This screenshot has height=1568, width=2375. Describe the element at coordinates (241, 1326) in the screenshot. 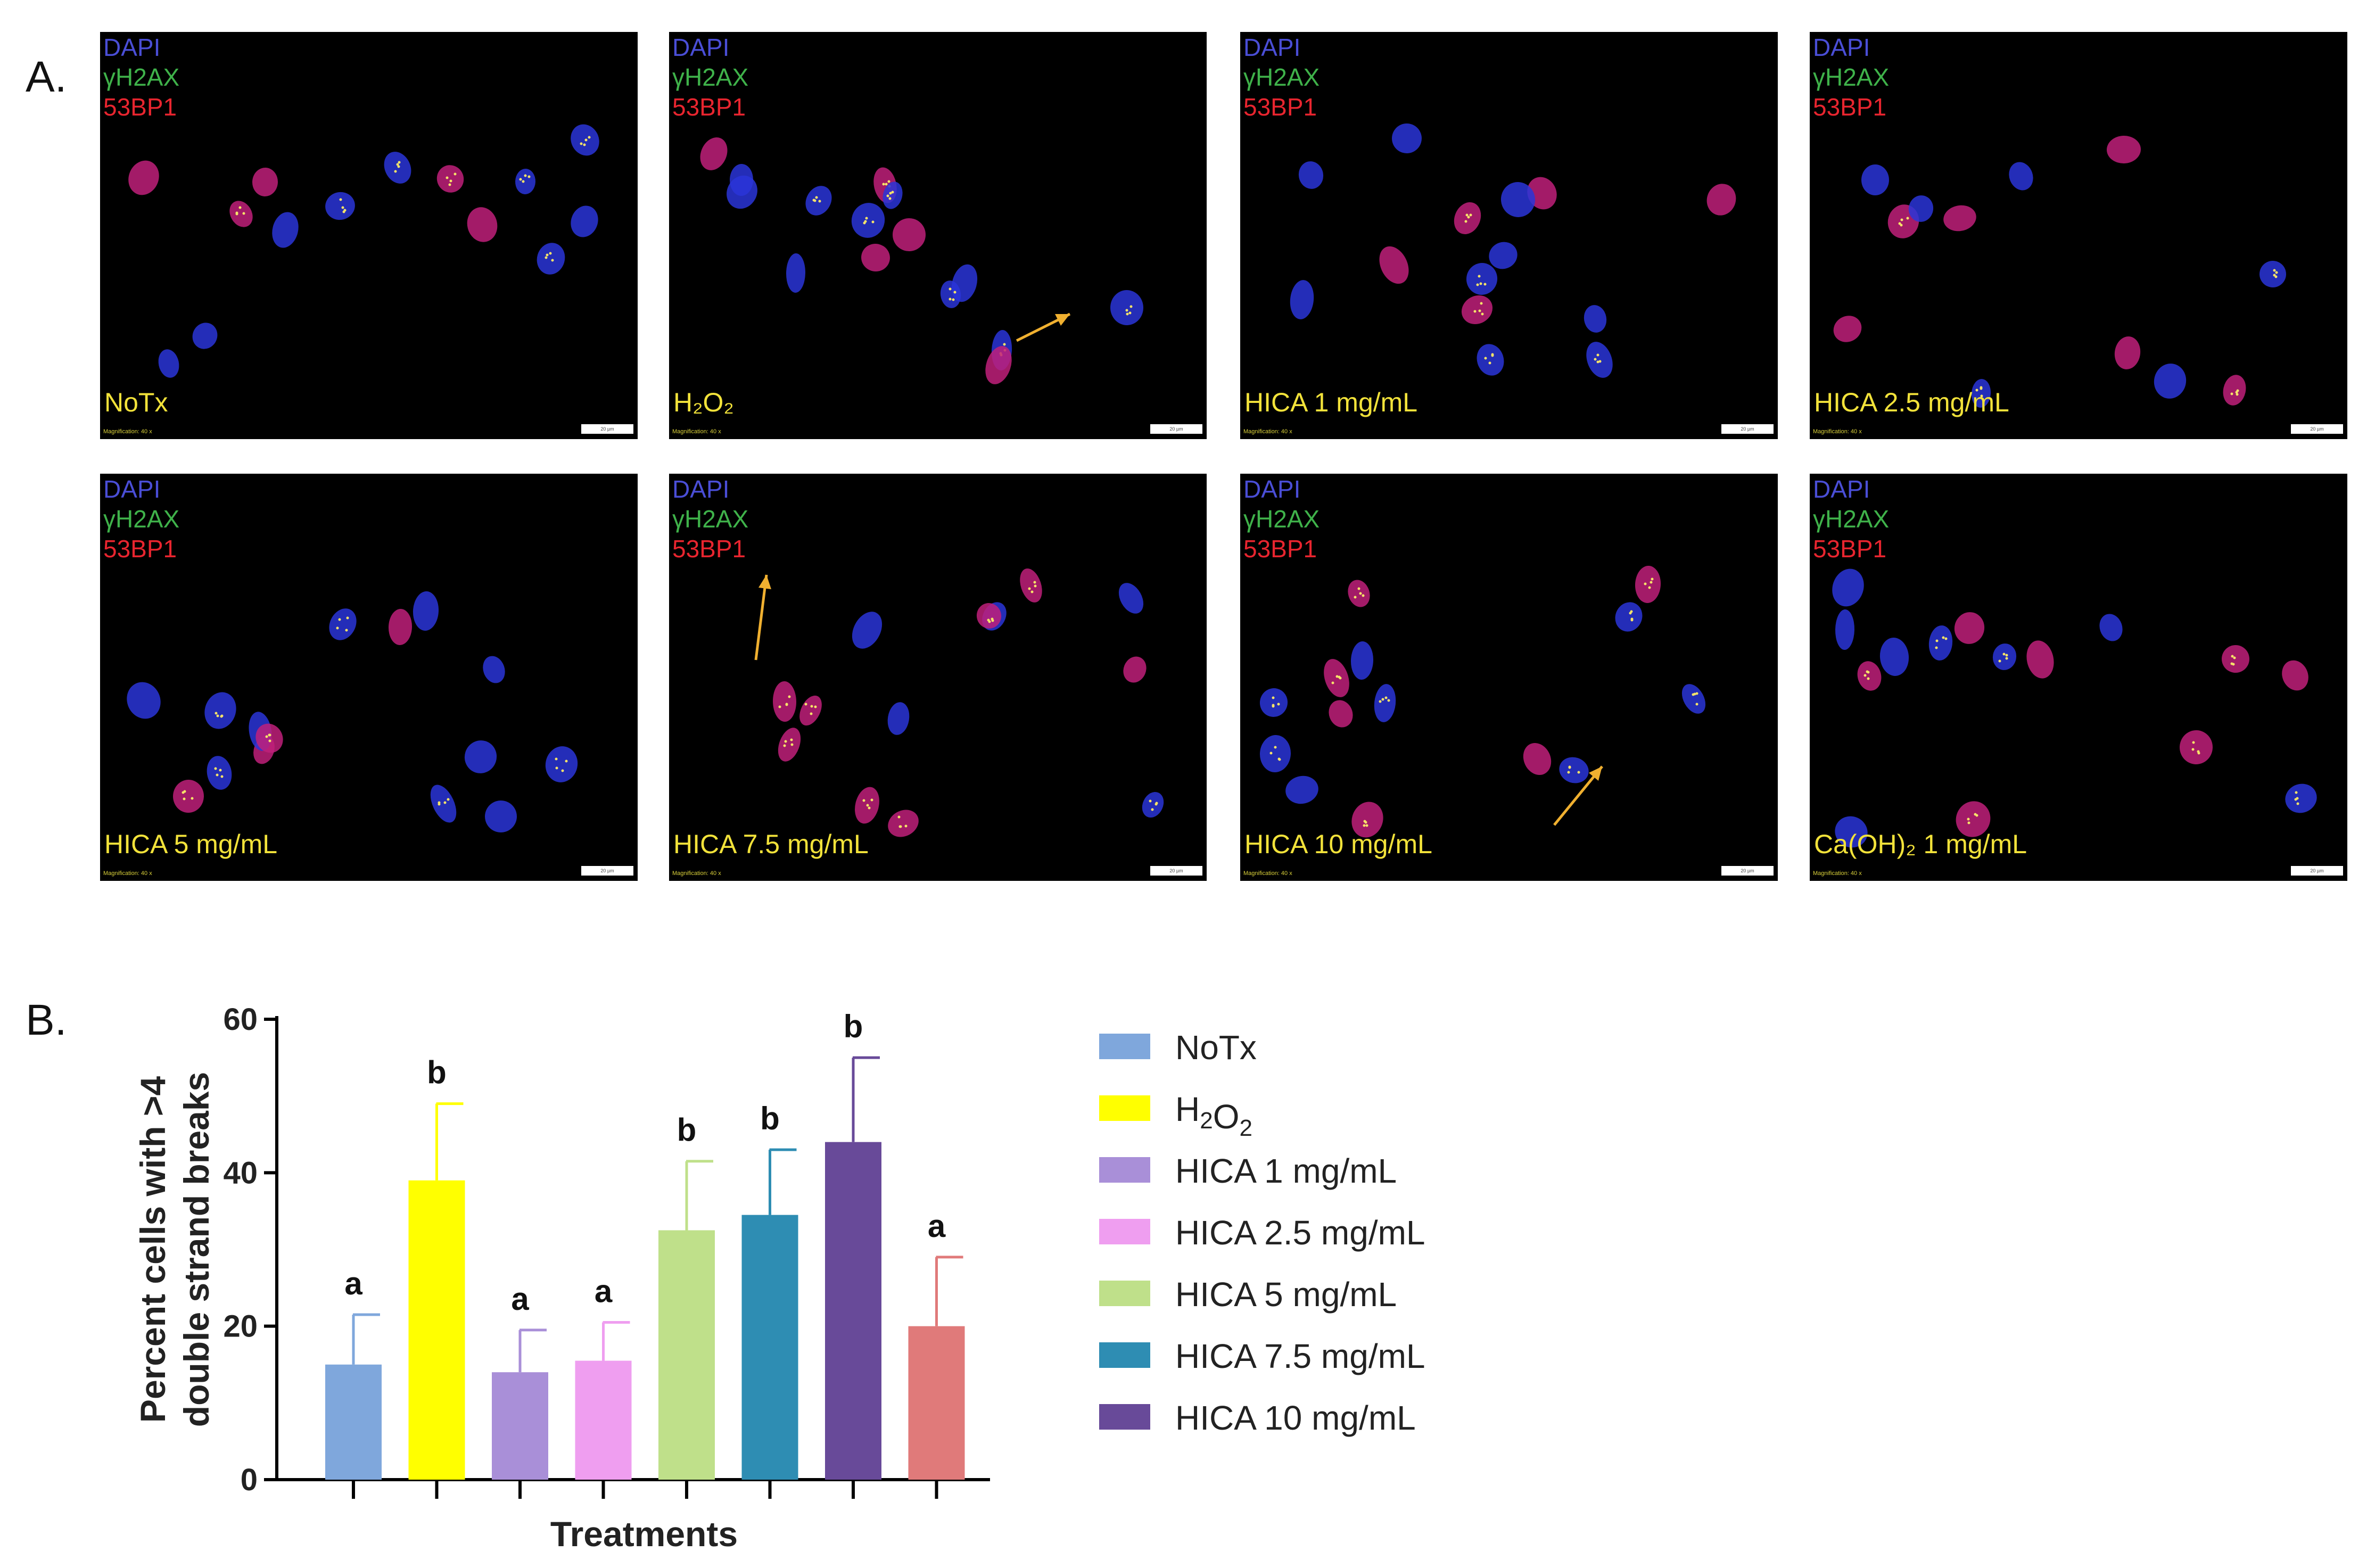

I see `y-tick-label: 20` at that location.